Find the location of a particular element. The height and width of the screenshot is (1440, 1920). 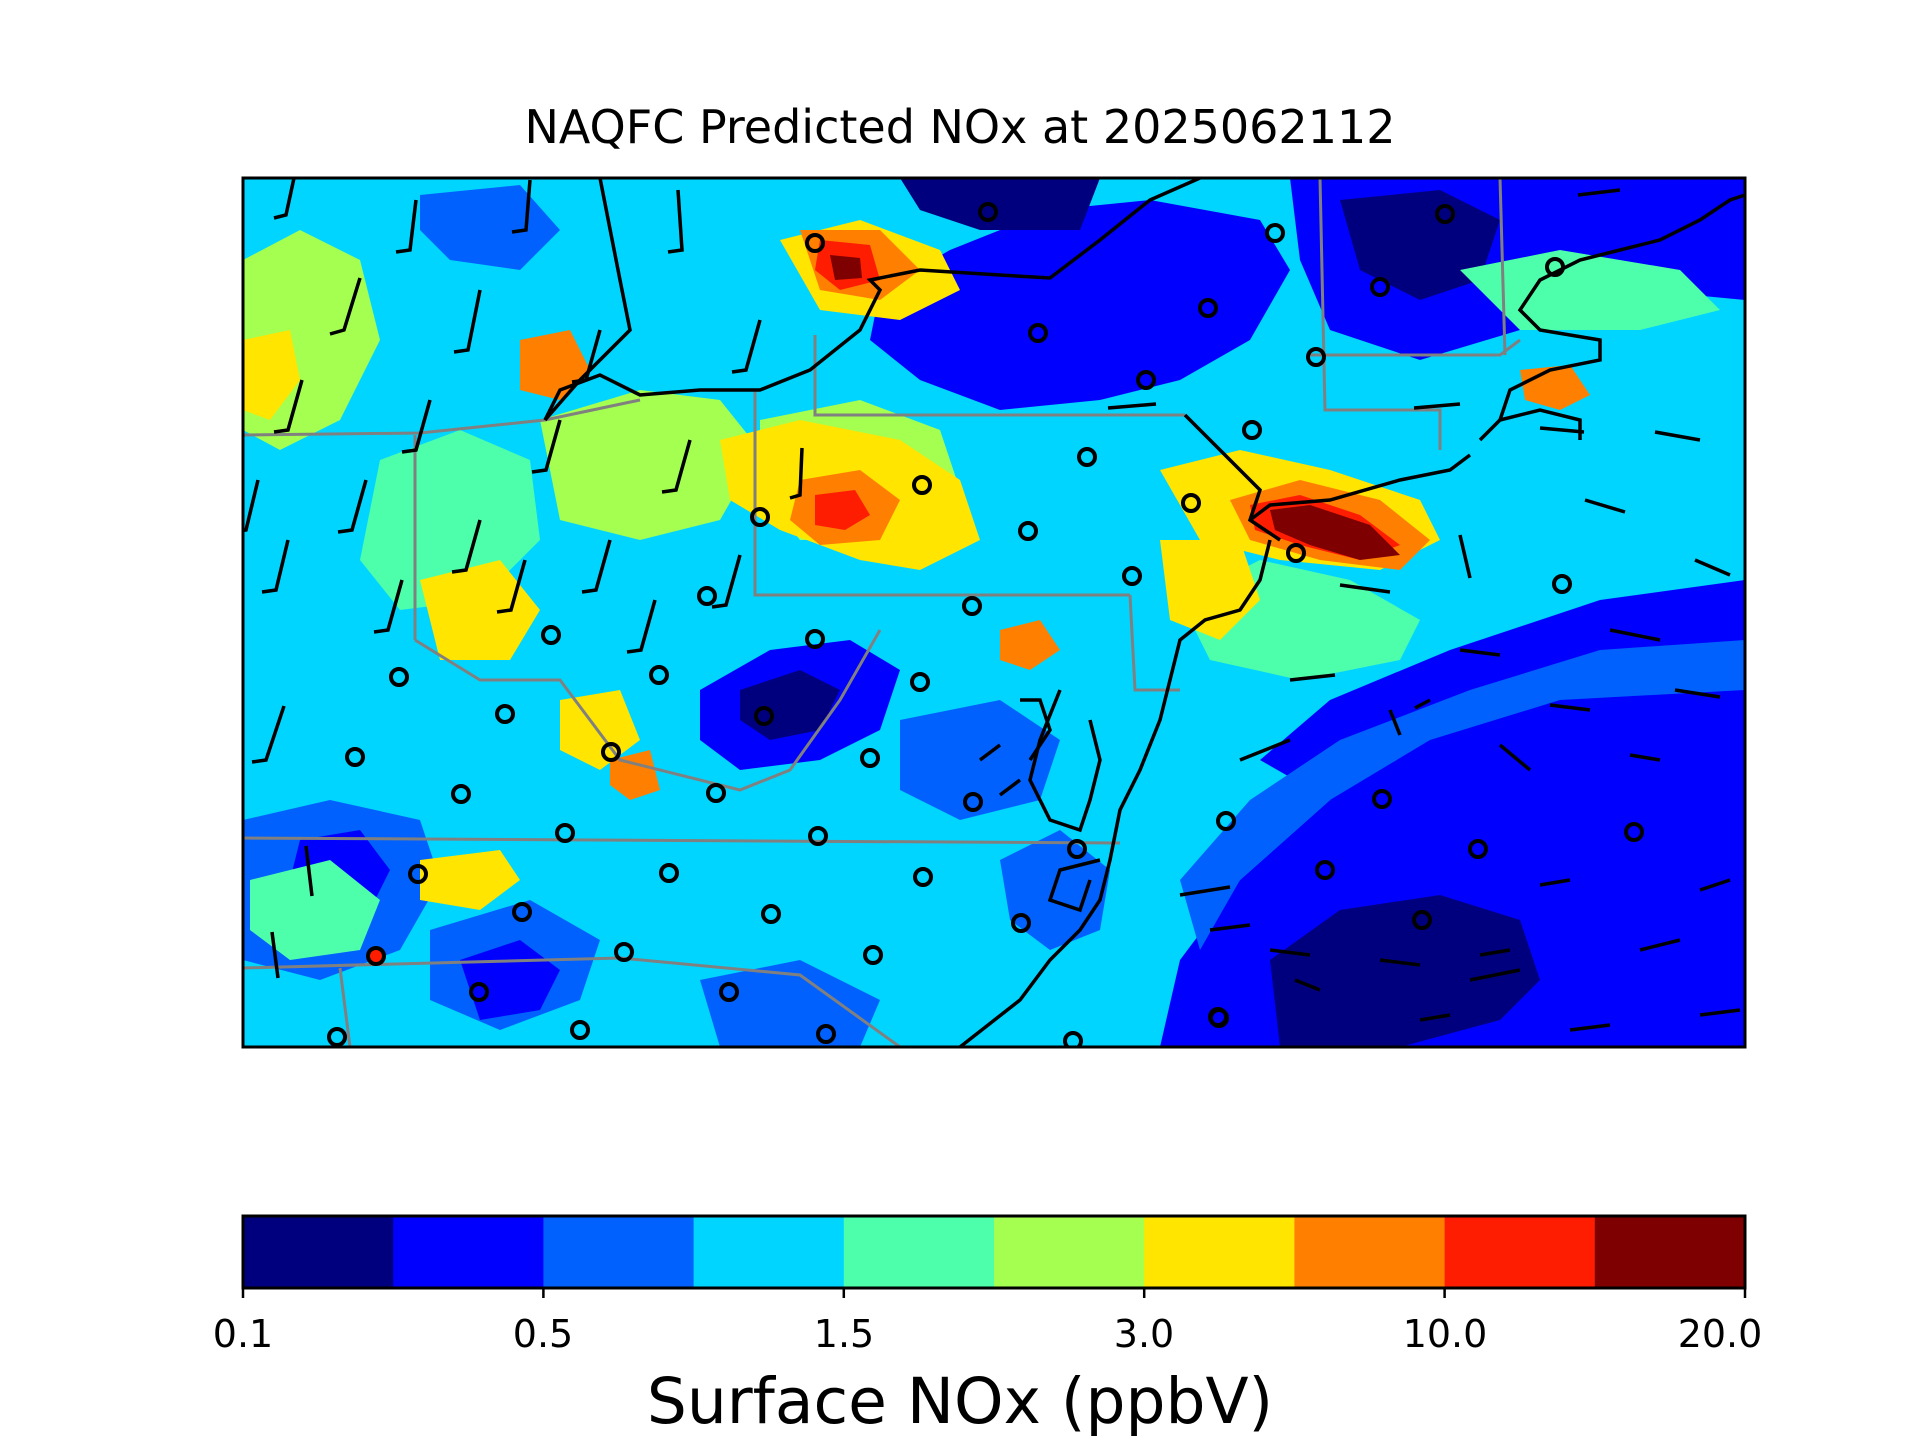

field-pa-red is located at coordinates (842, 510).